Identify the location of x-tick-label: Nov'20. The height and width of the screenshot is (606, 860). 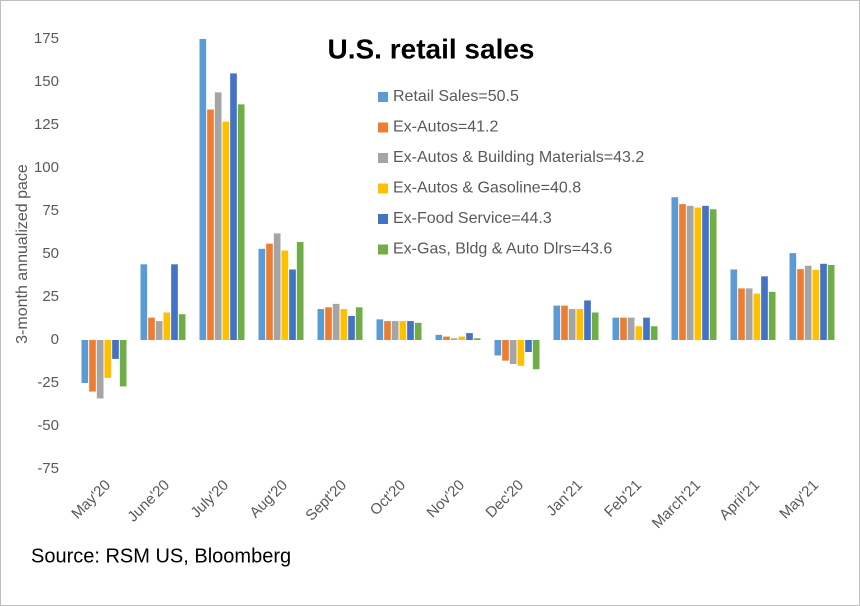
(445, 499).